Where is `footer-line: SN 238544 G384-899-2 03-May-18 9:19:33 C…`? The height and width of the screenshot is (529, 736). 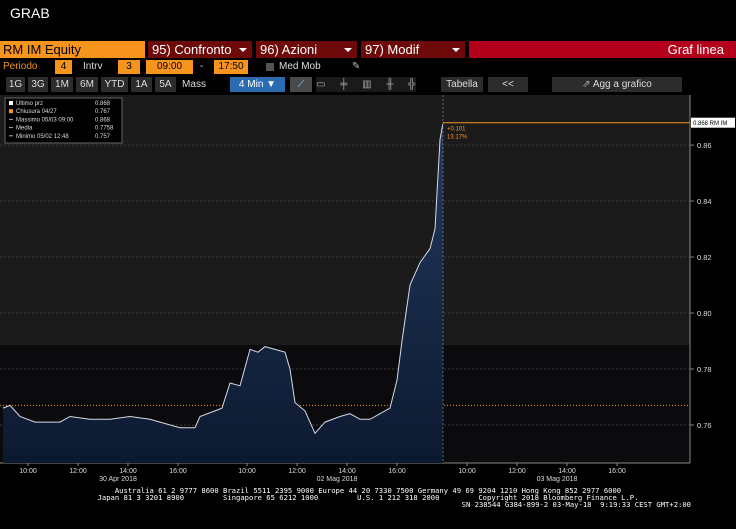
footer-line: SN 238544 G384-899-2 03-May-18 9:19:33 C… is located at coordinates (576, 504).